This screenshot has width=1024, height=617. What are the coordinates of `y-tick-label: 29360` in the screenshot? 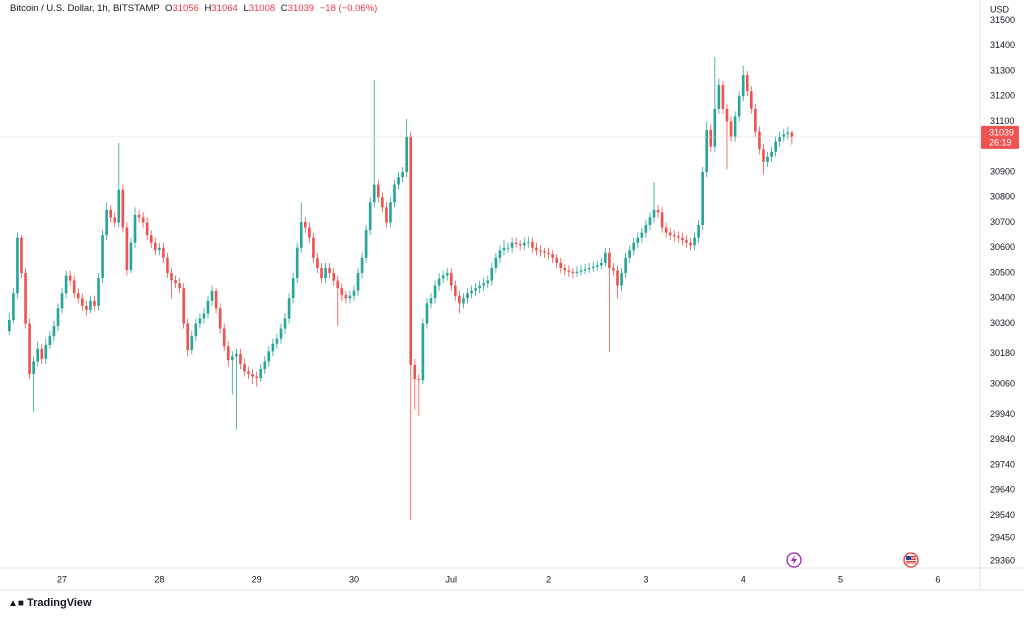 It's located at (1002, 560).